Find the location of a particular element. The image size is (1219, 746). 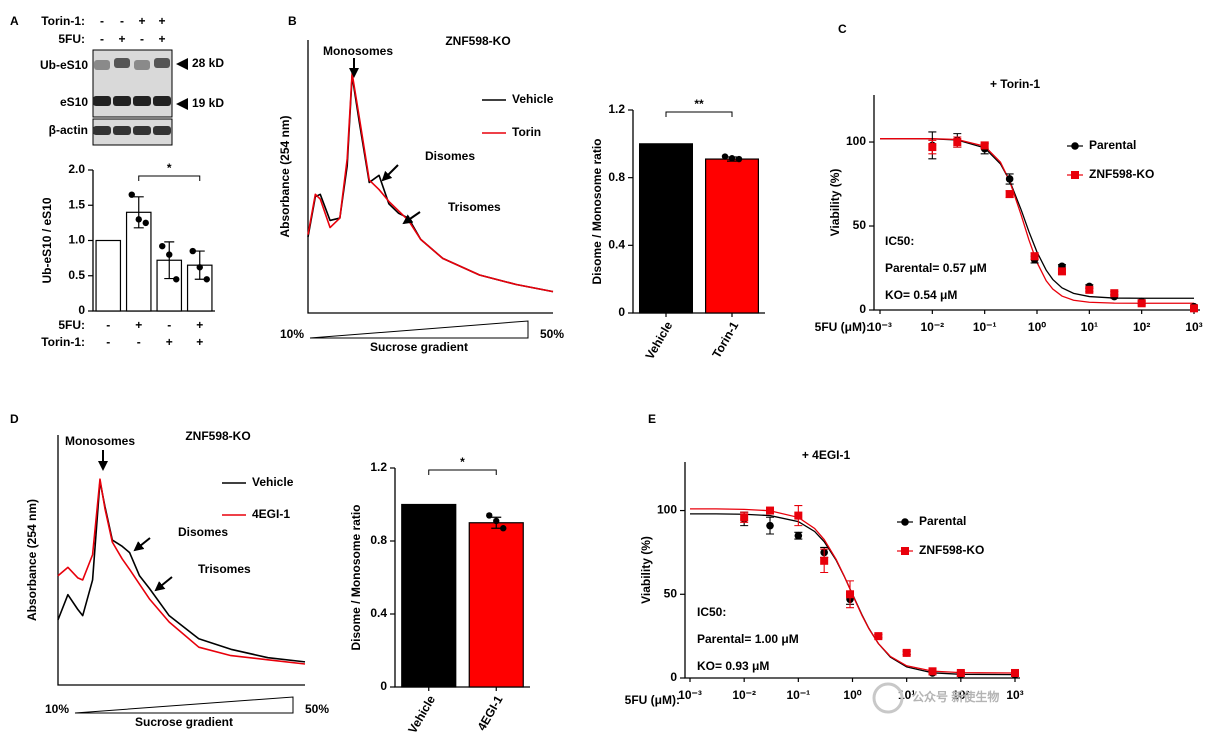

y-tick-label: 0.4 is located at coordinates (378, 613).